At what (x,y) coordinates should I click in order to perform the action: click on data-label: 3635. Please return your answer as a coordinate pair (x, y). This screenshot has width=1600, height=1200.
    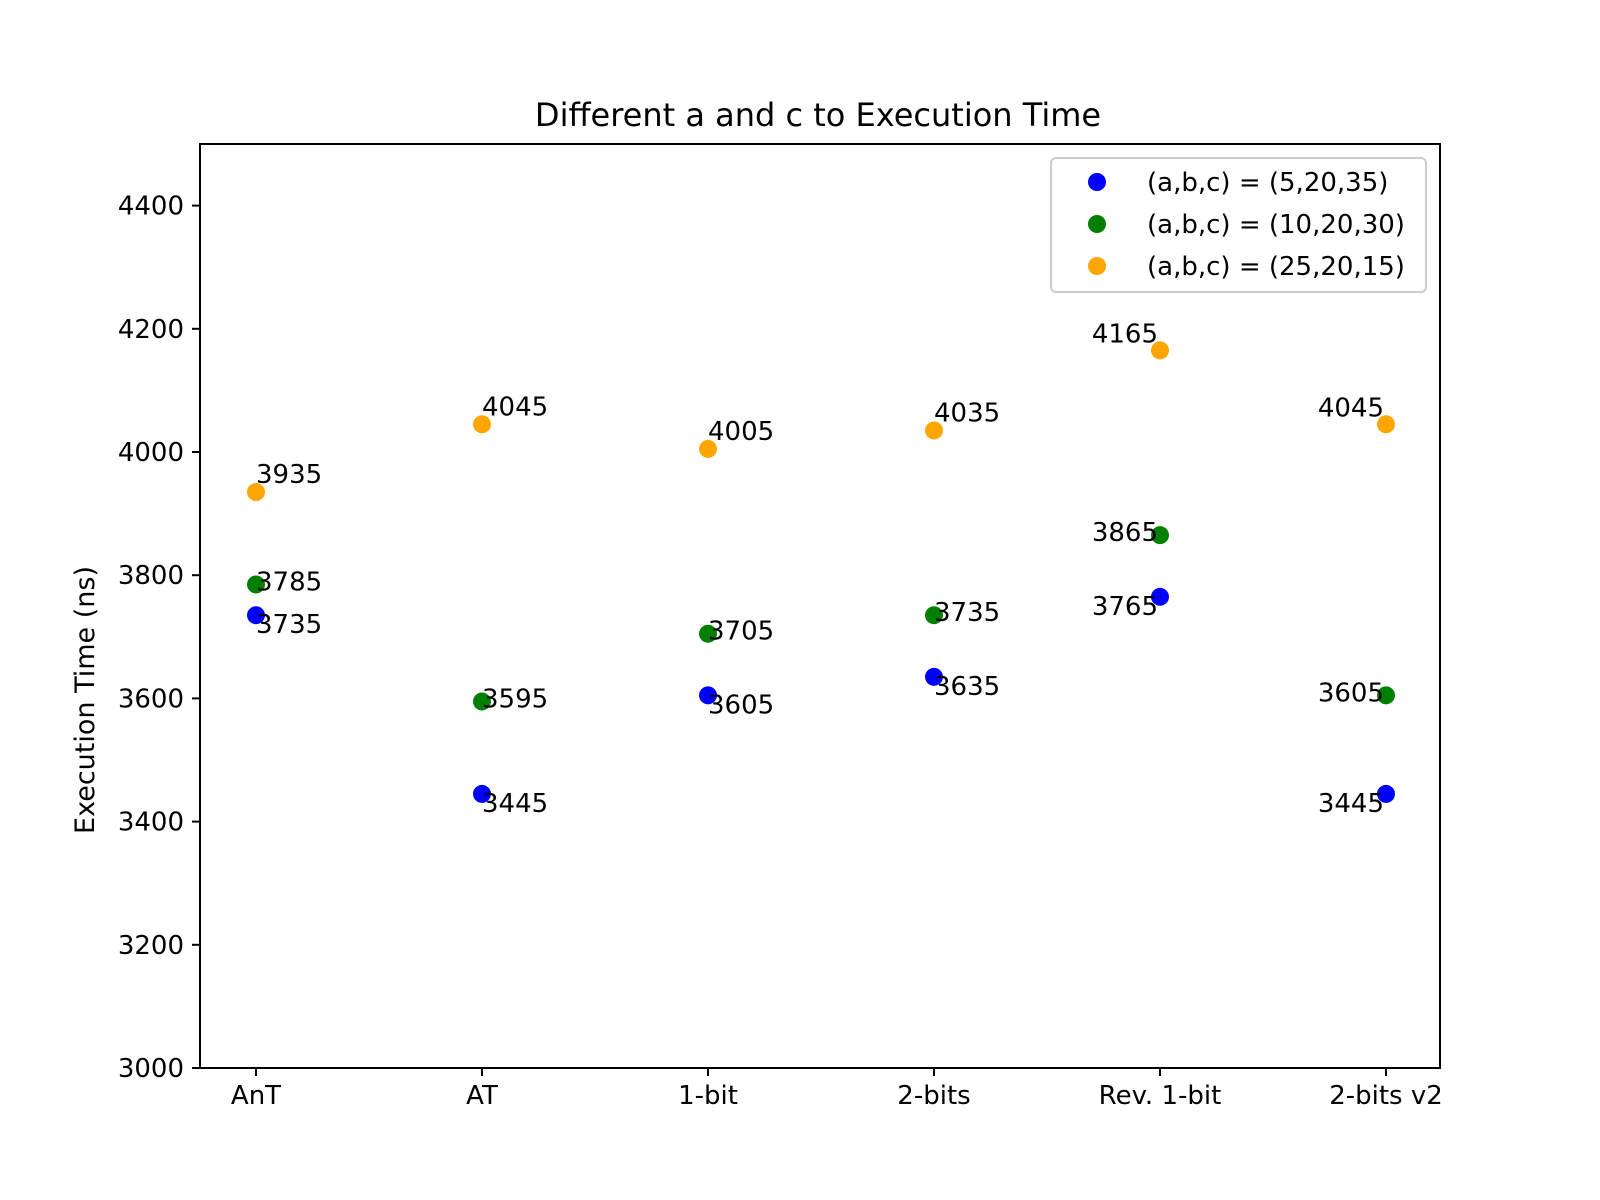
    Looking at the image, I should click on (967, 687).